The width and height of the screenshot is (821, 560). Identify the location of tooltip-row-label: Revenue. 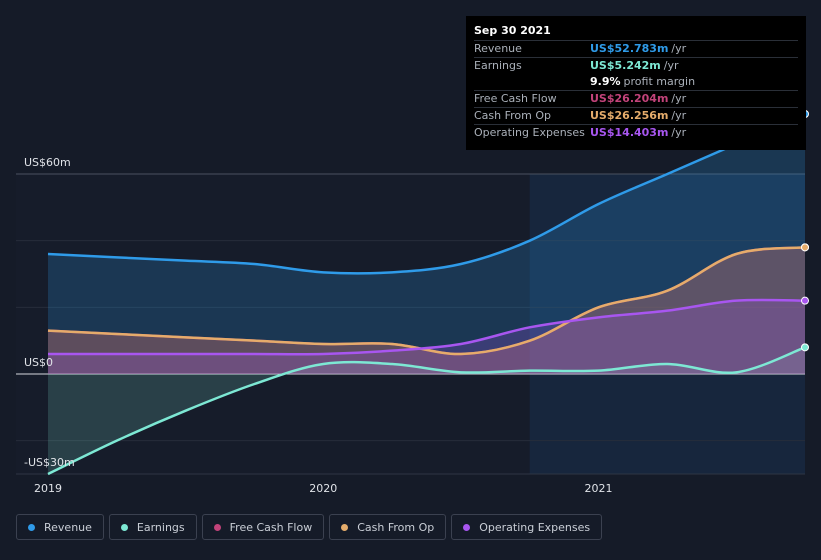
(498, 48).